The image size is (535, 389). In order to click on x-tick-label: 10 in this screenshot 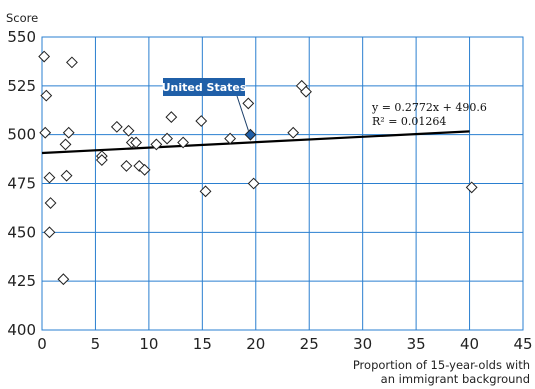, I will do `click(148, 344)`.